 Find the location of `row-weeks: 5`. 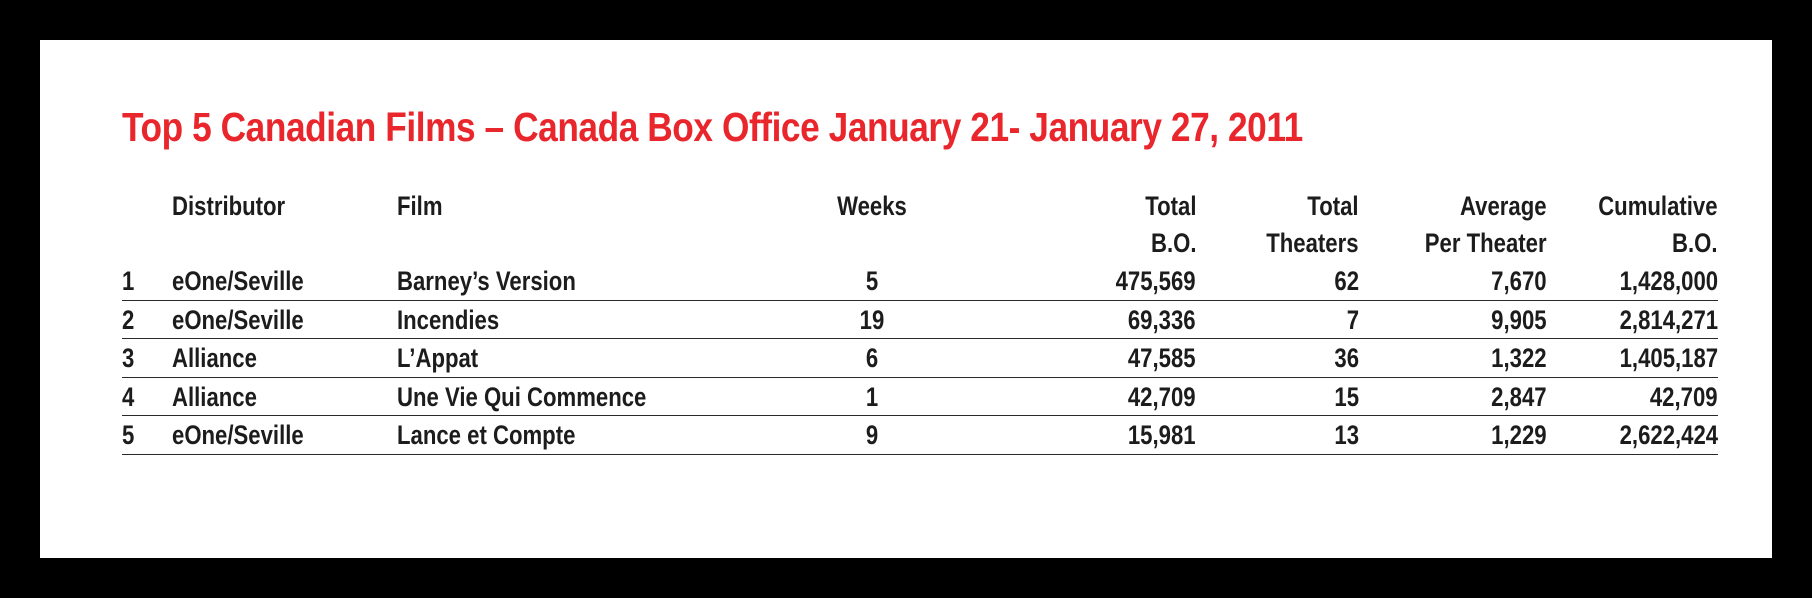

row-weeks: 5 is located at coordinates (872, 281).